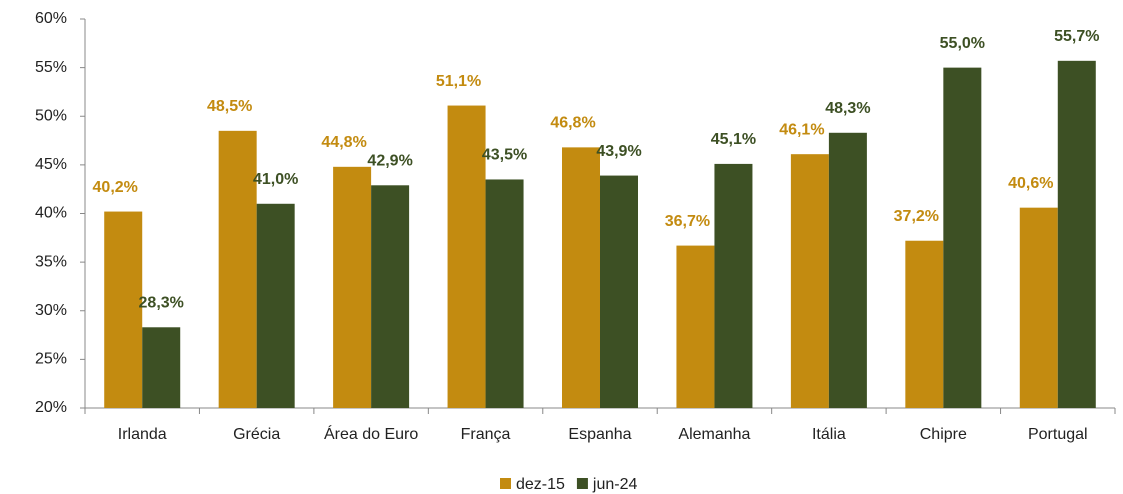 Image resolution: width=1123 pixels, height=494 pixels. I want to click on y-tick-label: 45%, so click(51, 164).